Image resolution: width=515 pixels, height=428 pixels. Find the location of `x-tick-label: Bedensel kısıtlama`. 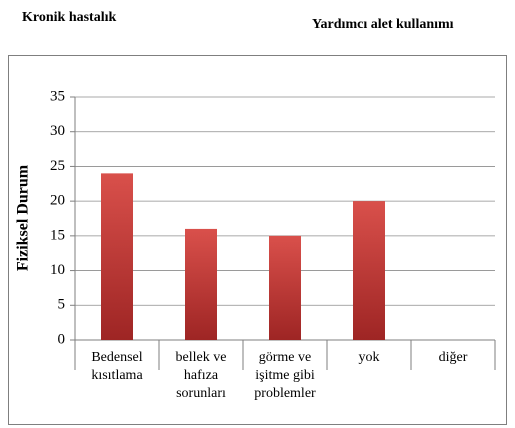

x-tick-label: Bedensel kısıtlama is located at coordinates (117, 366).